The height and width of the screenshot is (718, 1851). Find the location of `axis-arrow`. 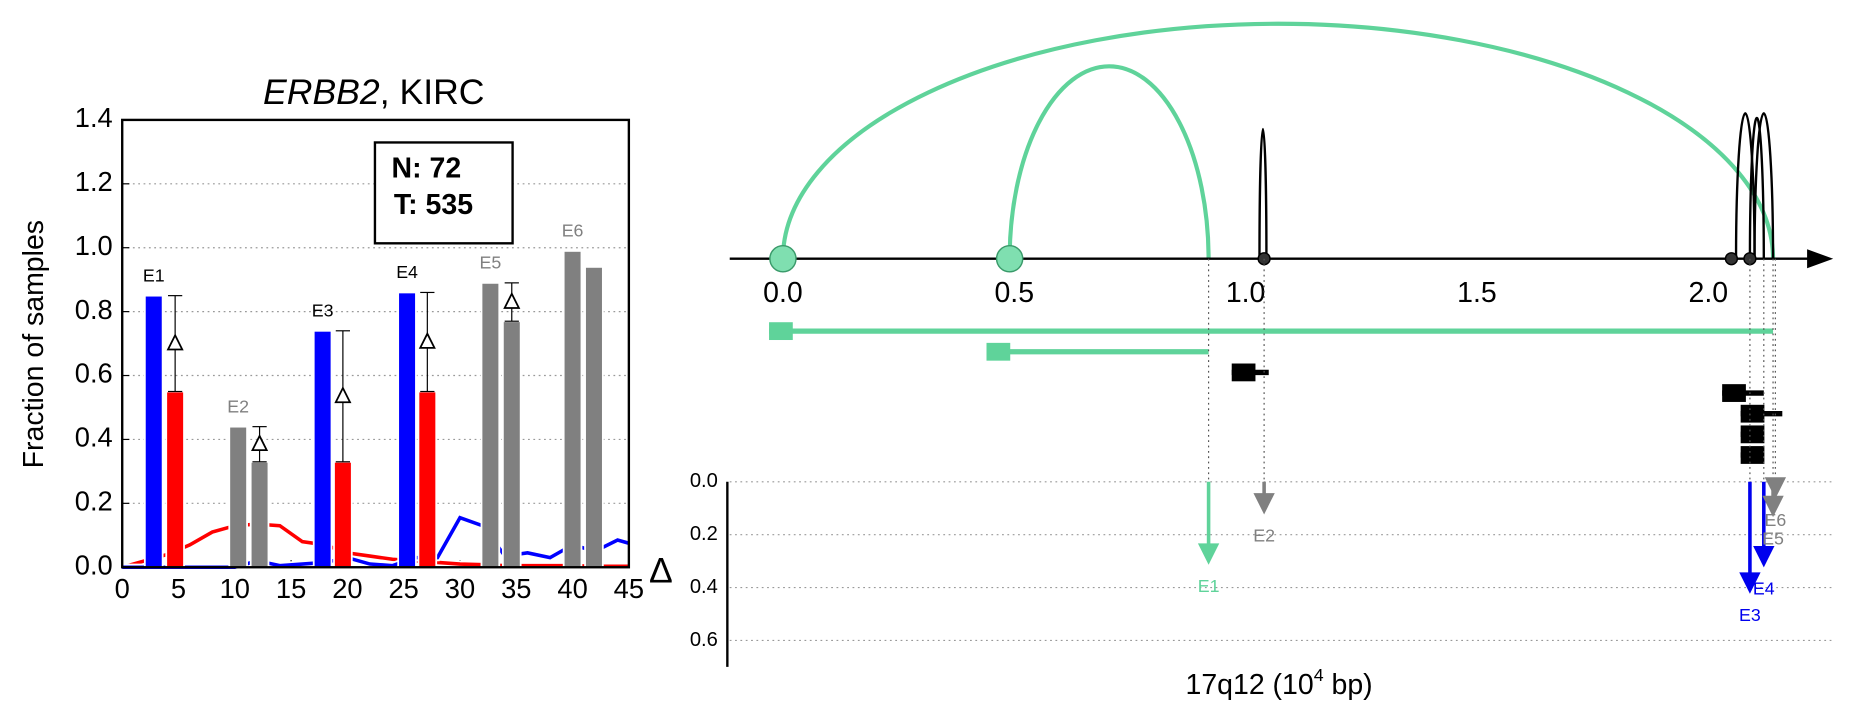

axis-arrow is located at coordinates (1820, 259).